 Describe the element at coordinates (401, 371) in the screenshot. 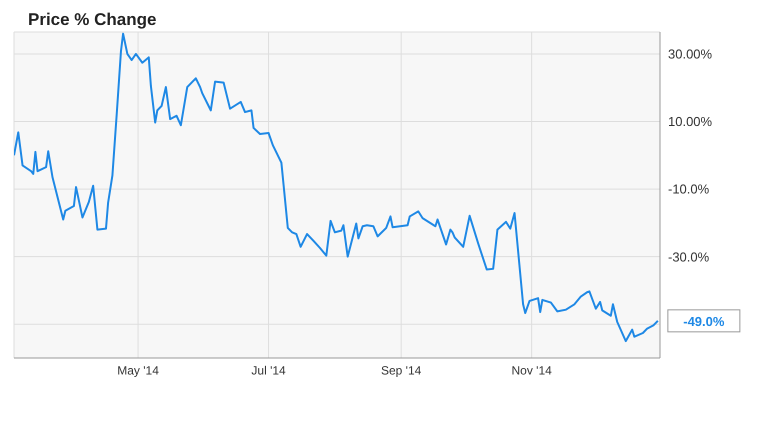

I see `x-tick-label: Sep '14` at that location.